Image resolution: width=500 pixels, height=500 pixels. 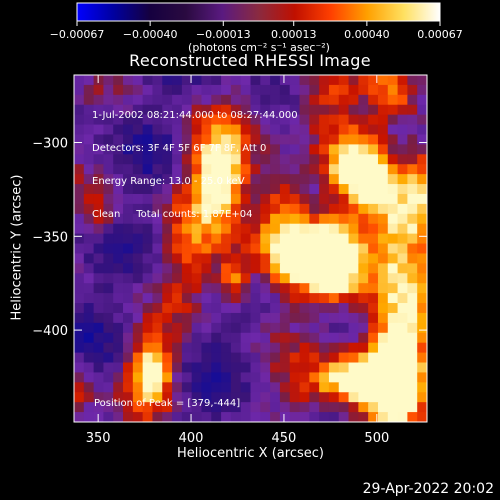 I want to click on y-tick-label: −350, so click(x=50, y=237).